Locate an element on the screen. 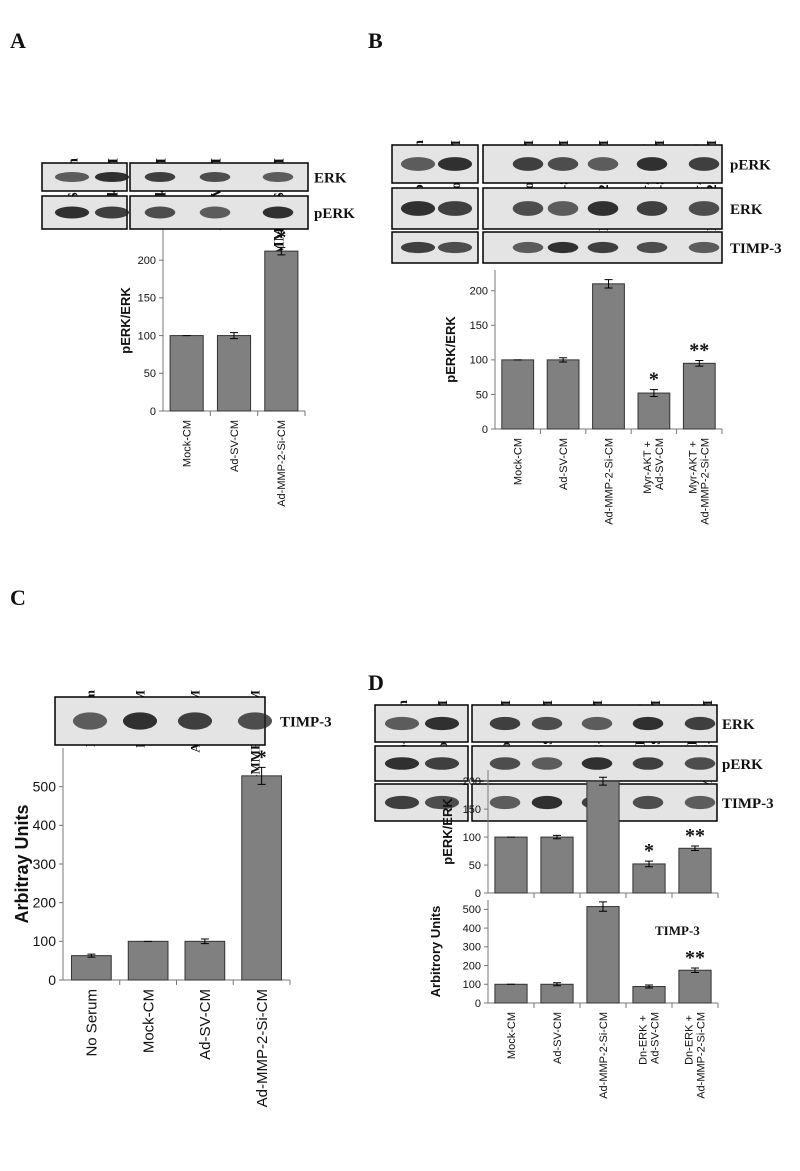  y-axis-label: Arbitray Units is located at coordinates (22, 863).